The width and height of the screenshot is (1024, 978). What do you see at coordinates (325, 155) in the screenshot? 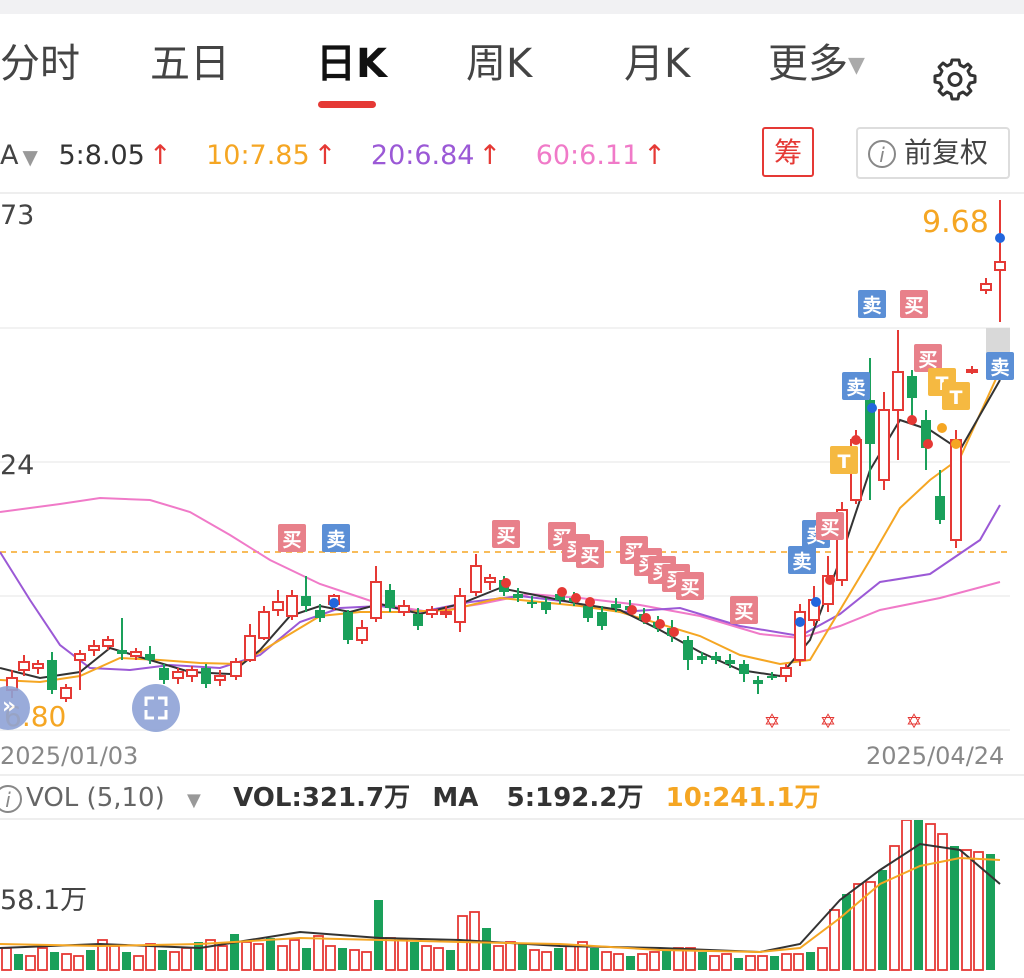
I see `up-arrow-icon: ↑` at bounding box center [325, 155].